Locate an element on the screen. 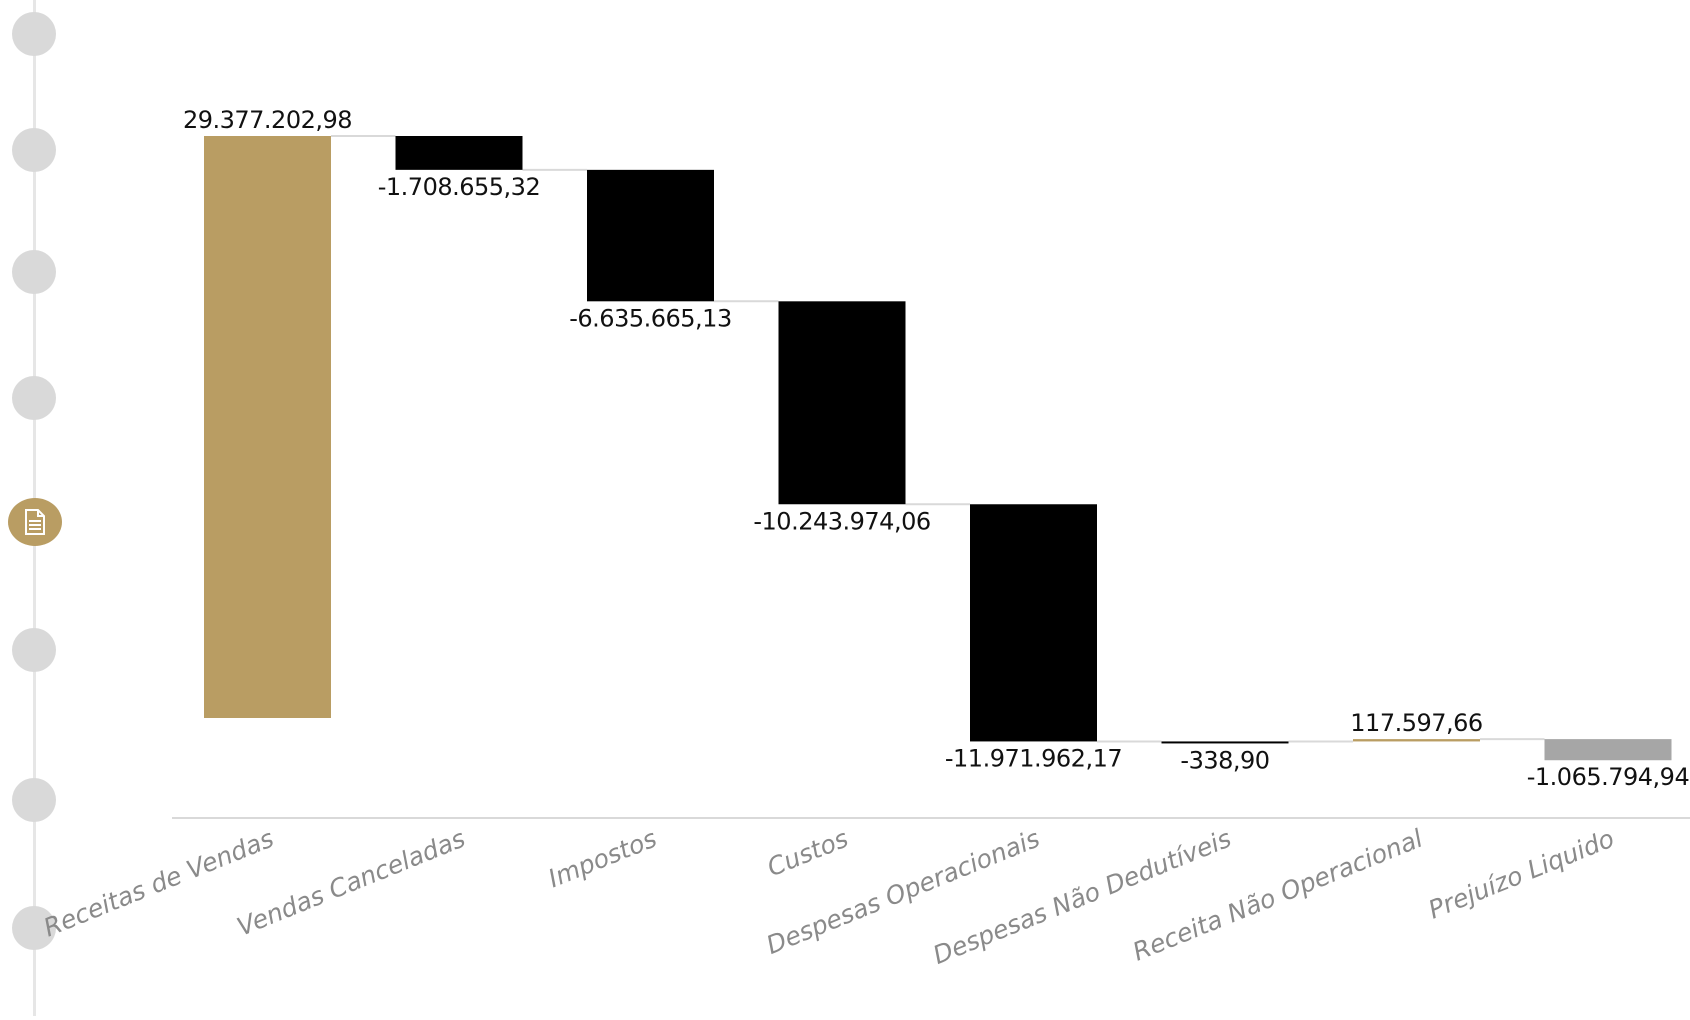 Image resolution: width=1690 pixels, height=1020 pixels. bar-value-label: -11.971.962,17 is located at coordinates (1033, 758).